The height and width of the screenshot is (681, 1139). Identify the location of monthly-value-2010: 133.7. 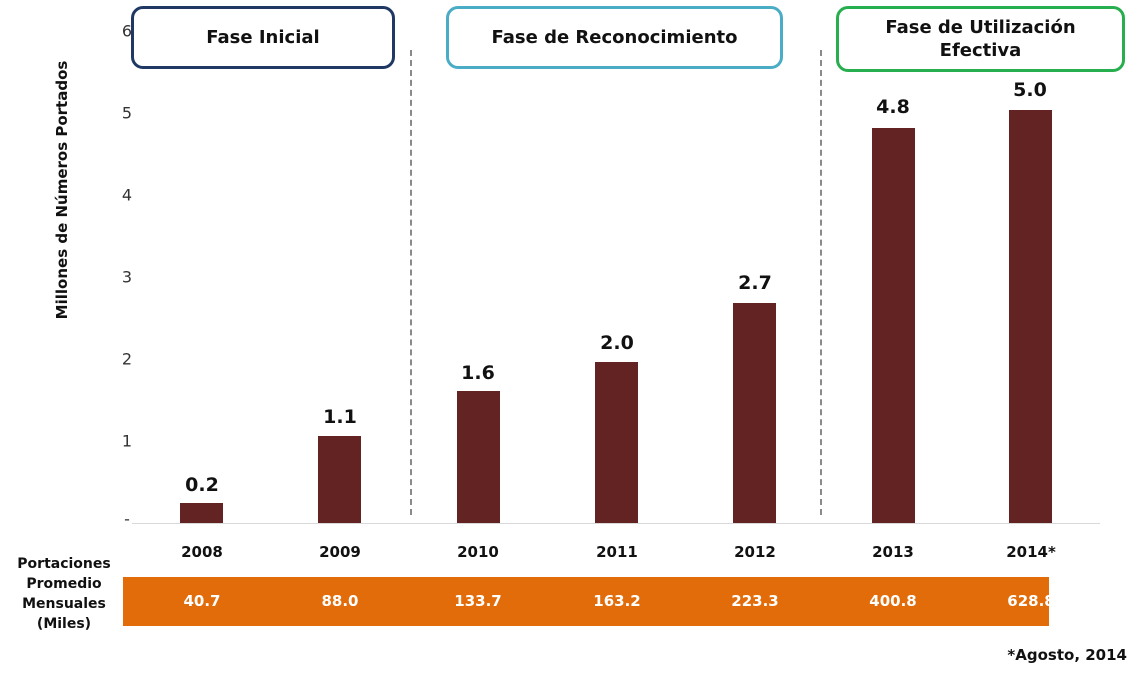
(478, 601).